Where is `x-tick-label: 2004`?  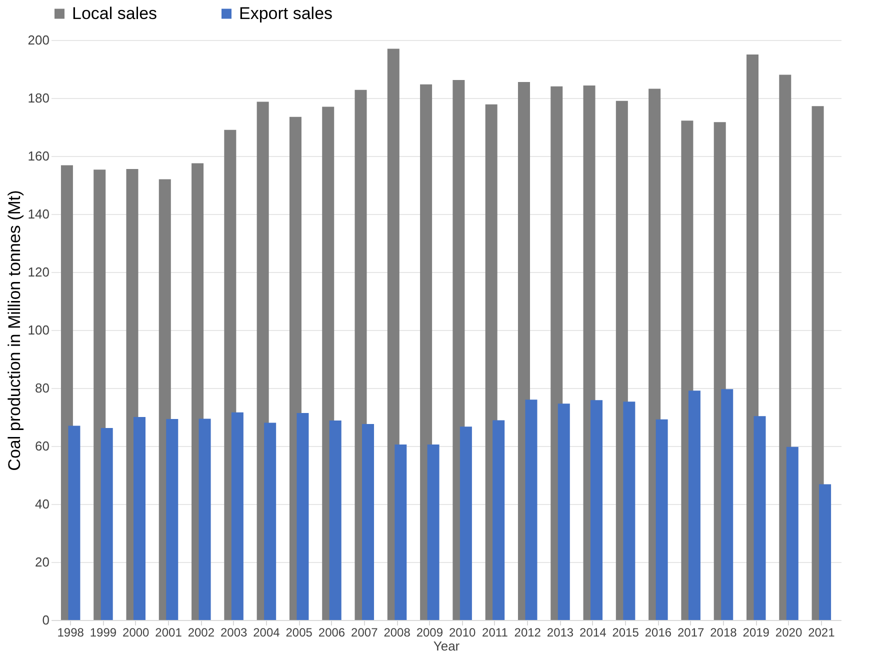 x-tick-label: 2004 is located at coordinates (266, 633).